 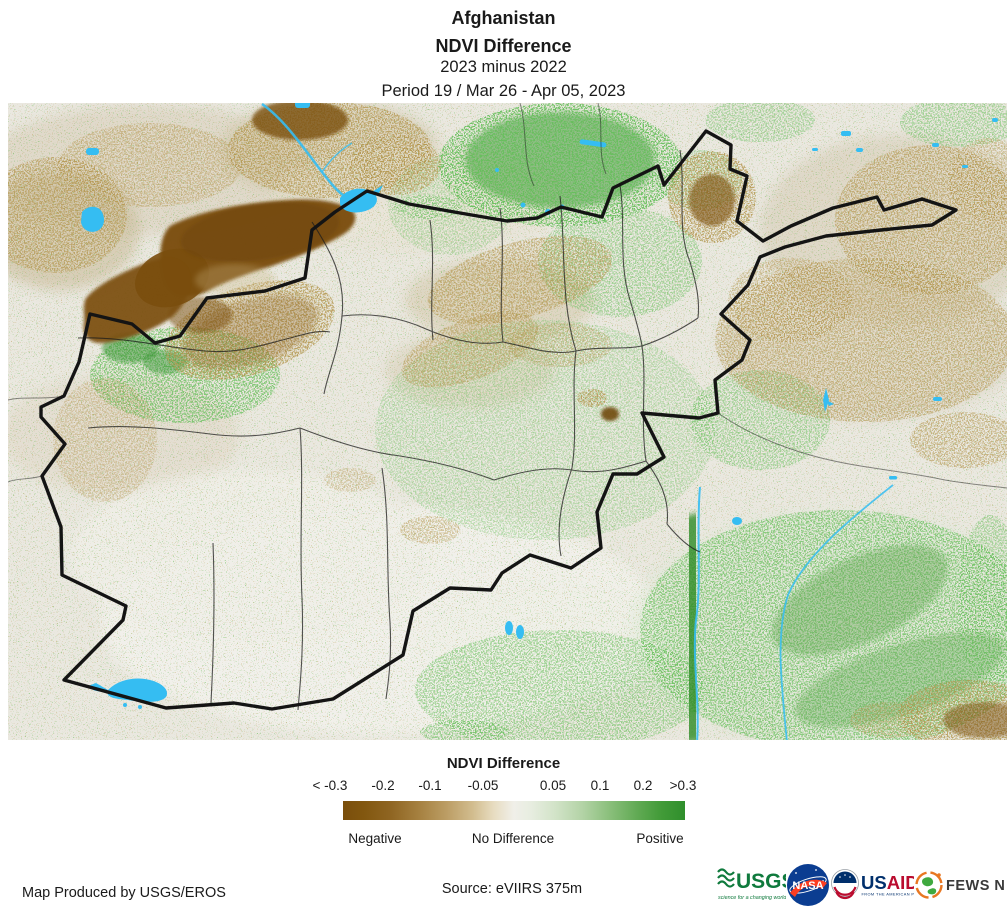 What do you see at coordinates (887, 882) in the screenshot?
I see `usaid-wordmark: USAID` at bounding box center [887, 882].